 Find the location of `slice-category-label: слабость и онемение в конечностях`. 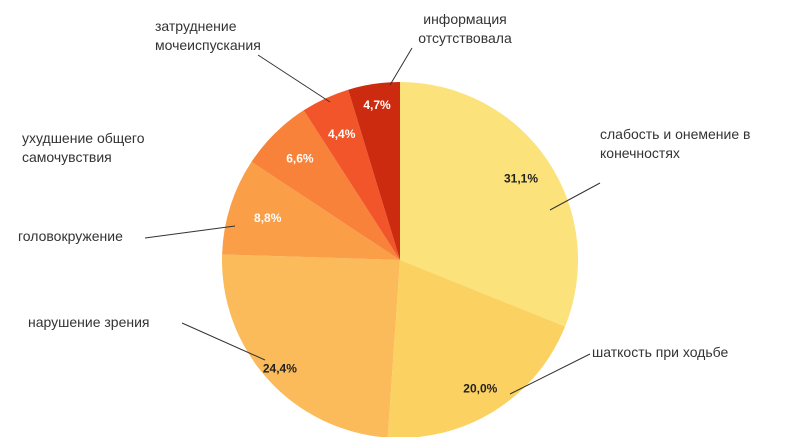

slice-category-label: слабость и онемение в конечностях is located at coordinates (675, 143).